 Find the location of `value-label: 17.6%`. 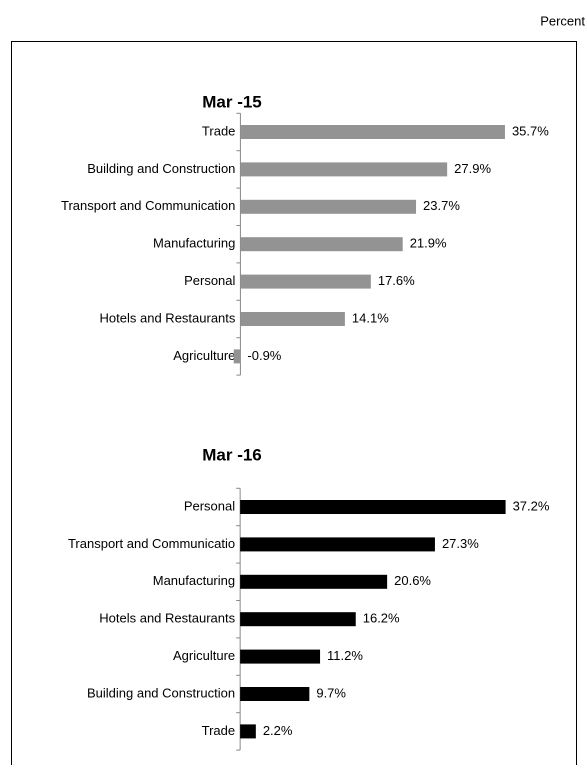

value-label: 17.6% is located at coordinates (396, 280).